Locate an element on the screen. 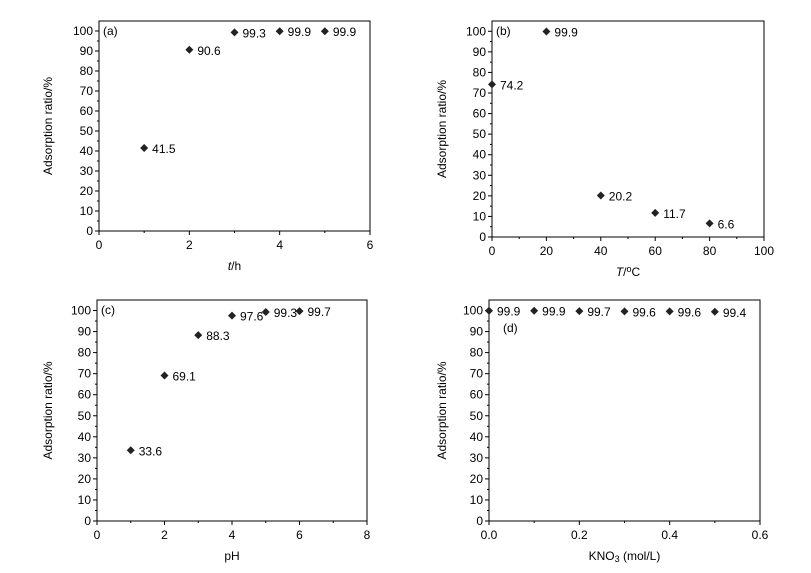 The image size is (811, 573). x-tick-label: 60 is located at coordinates (656, 251).